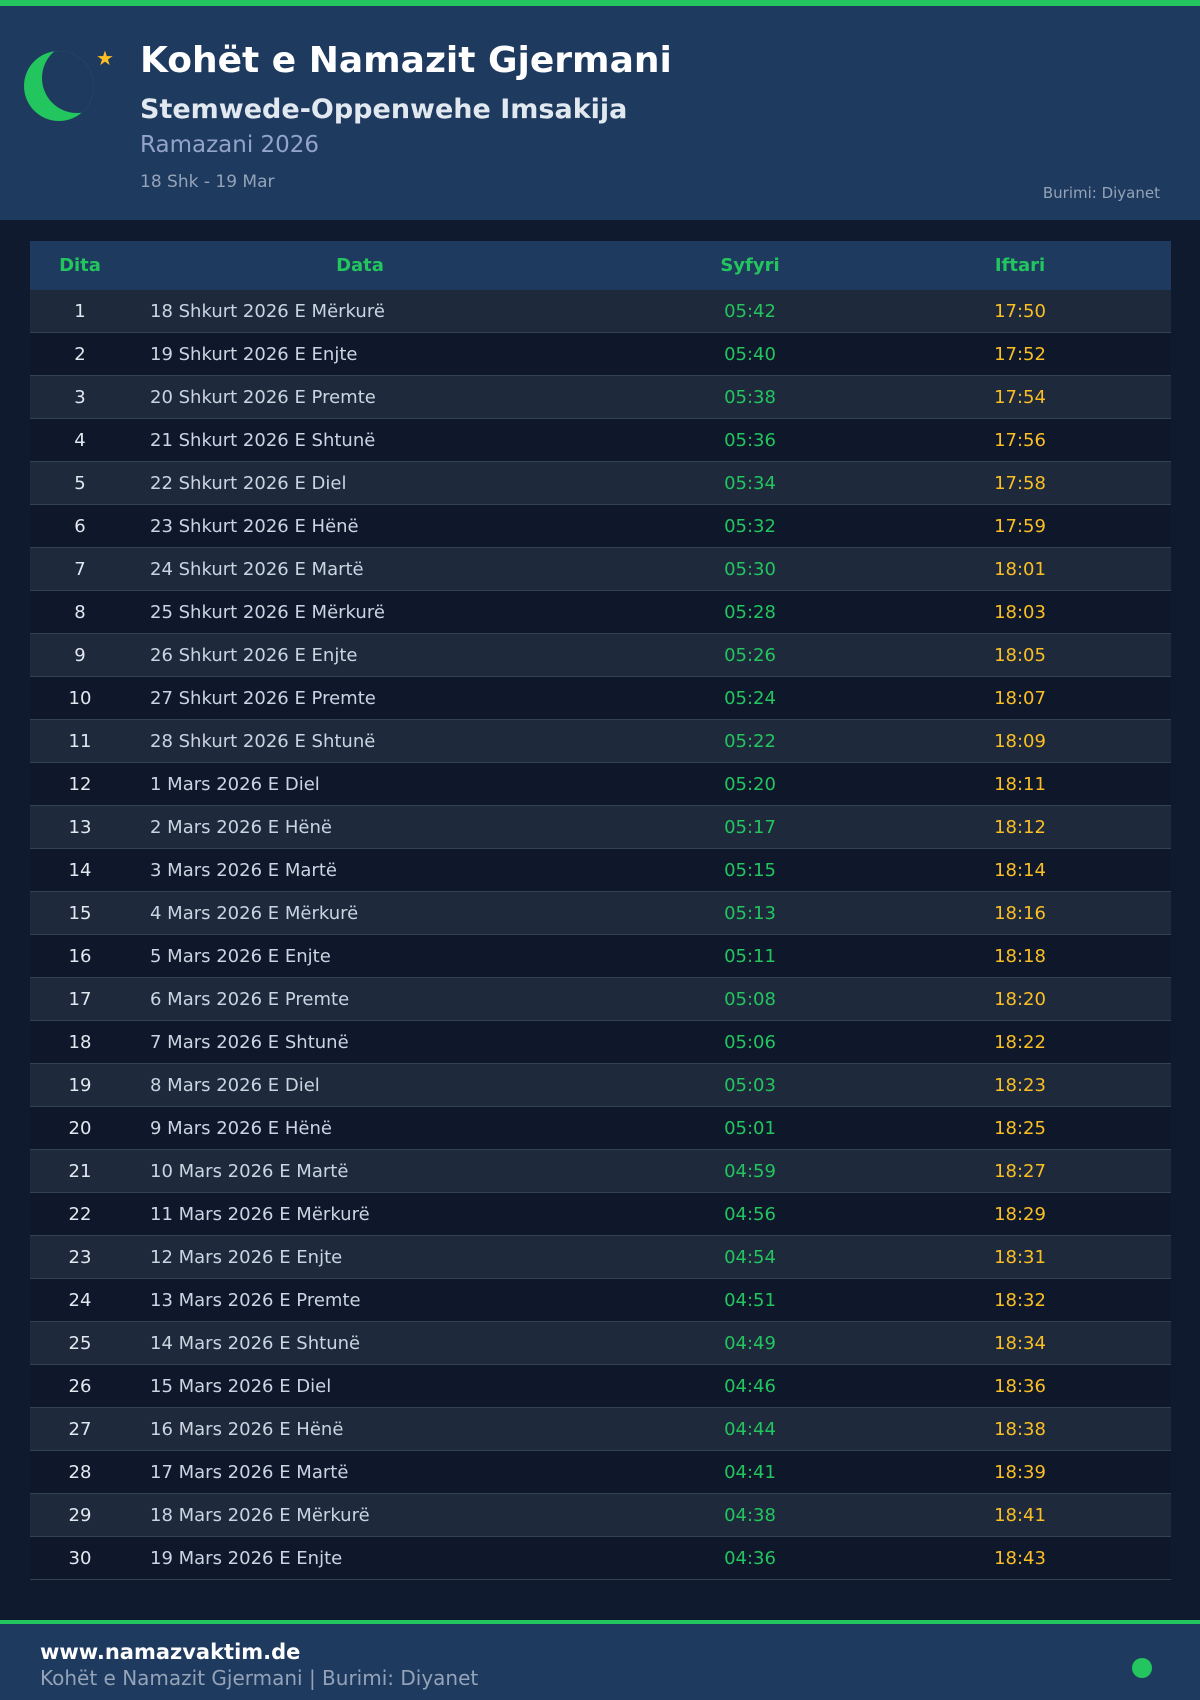 Image resolution: width=1200 pixels, height=1700 pixels. Describe the element at coordinates (600, 999) in the screenshot. I see `table-row: 17 6 Mars 2026 E Premte 05:08 18:20` at that location.